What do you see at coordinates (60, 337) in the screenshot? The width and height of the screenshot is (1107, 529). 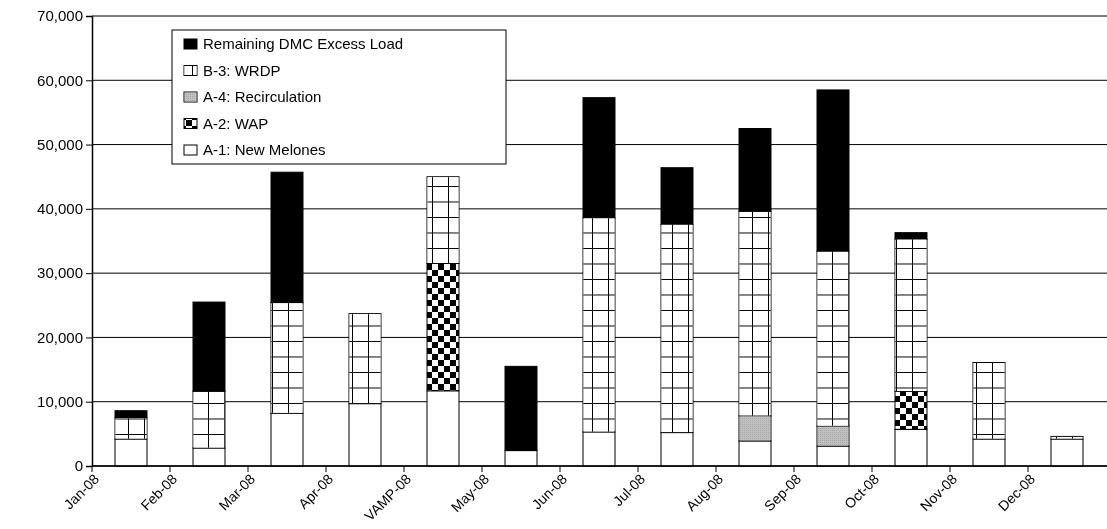 I see `y-tick-label: 20,000` at bounding box center [60, 337].